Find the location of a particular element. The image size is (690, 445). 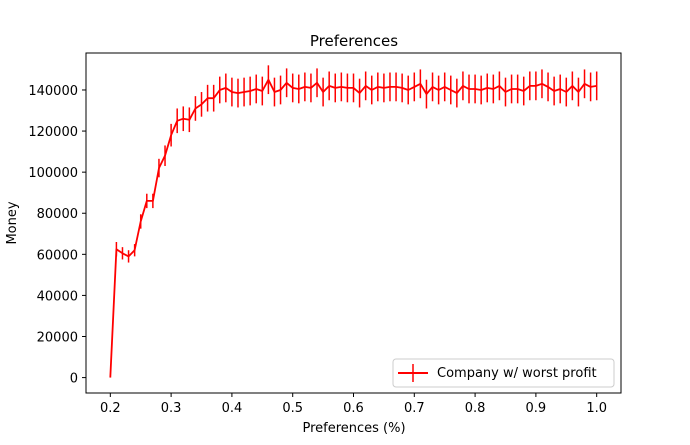

y-tick-label: 40000 is located at coordinates (57, 296).